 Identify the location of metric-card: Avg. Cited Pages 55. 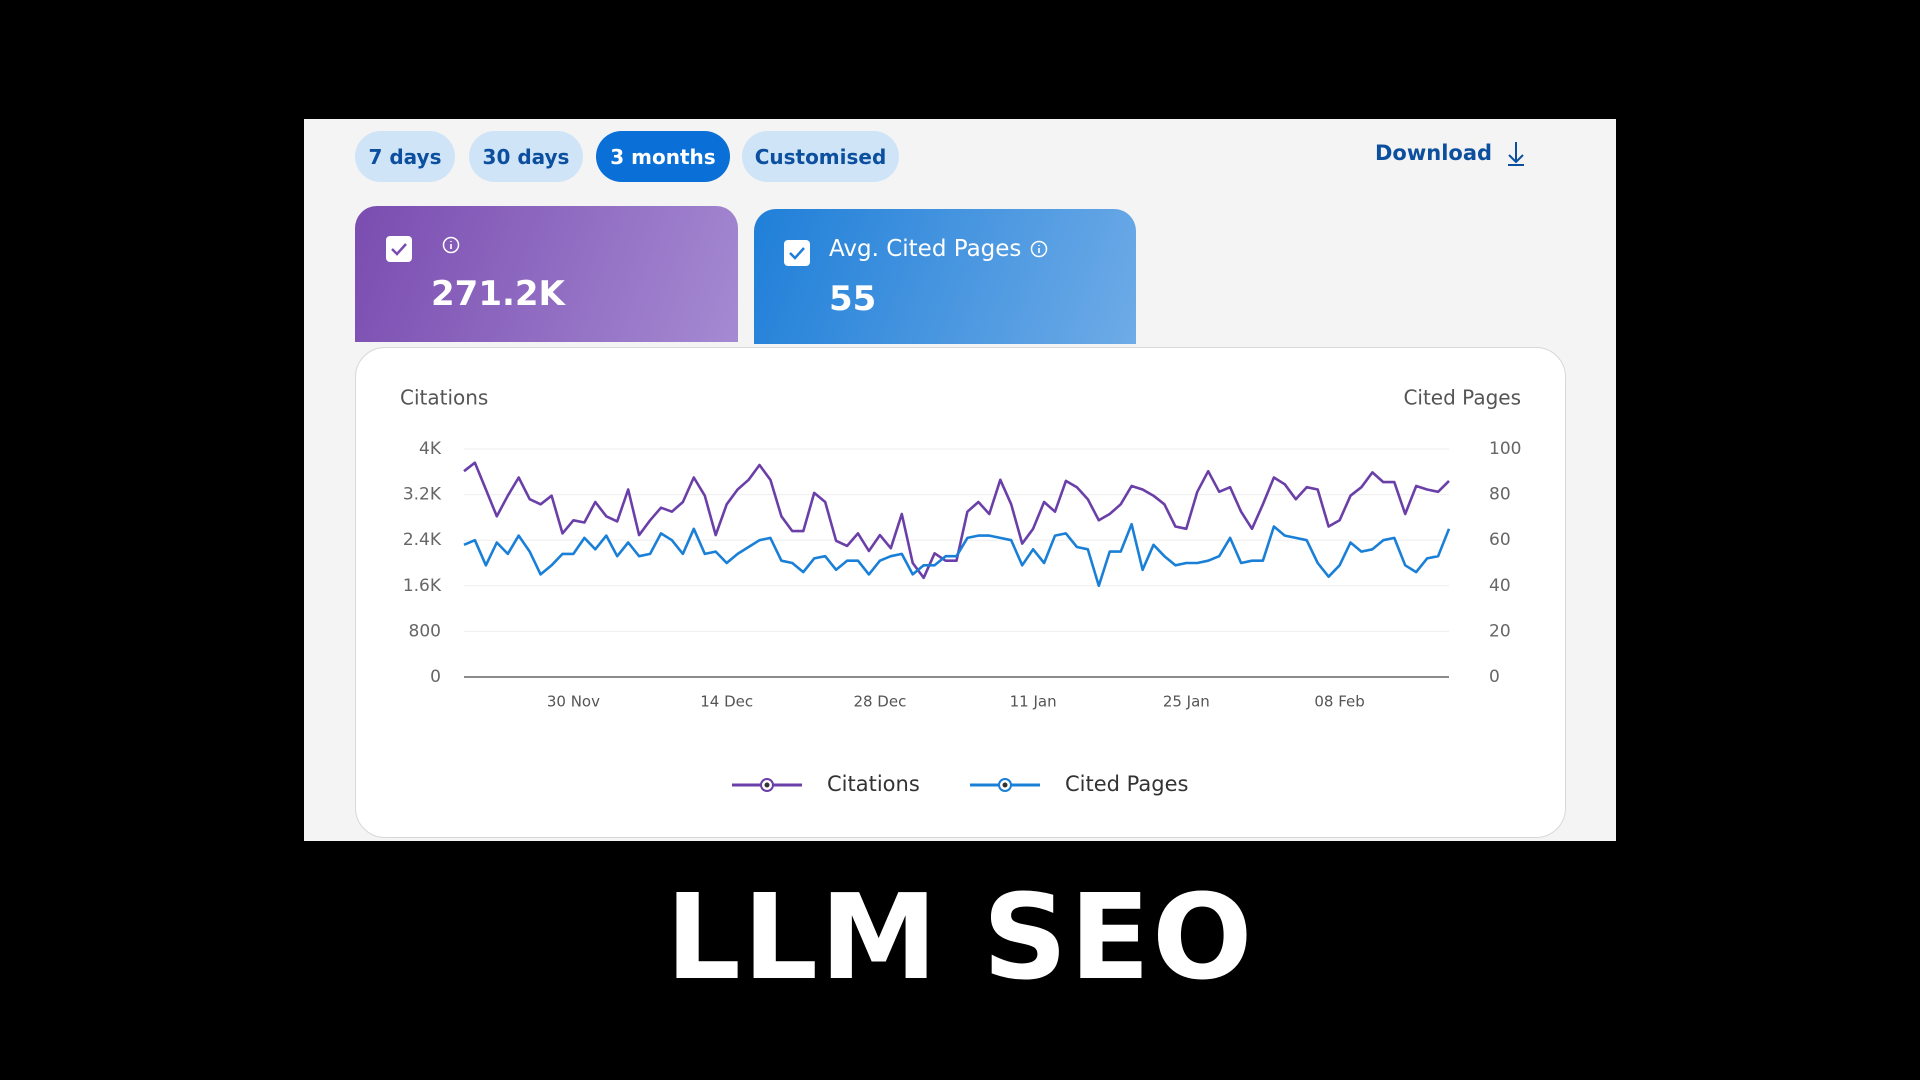
(945, 276).